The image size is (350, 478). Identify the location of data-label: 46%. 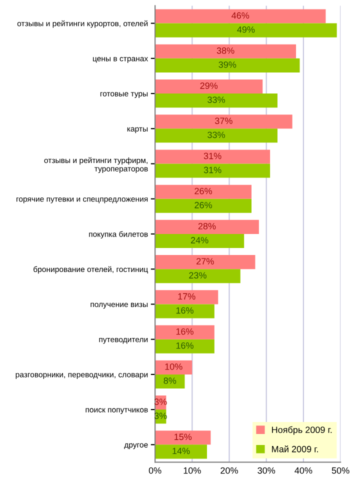
(241, 15).